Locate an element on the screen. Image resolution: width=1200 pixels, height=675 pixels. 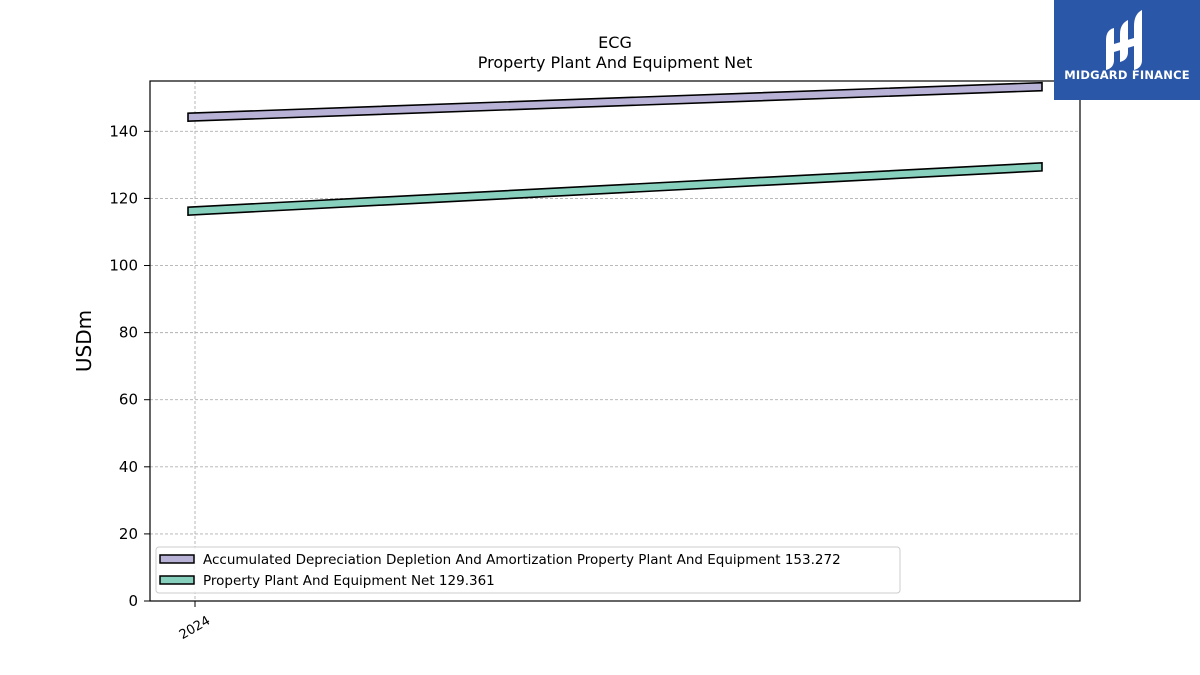
y-tick-label: 80 is located at coordinates (128, 333).